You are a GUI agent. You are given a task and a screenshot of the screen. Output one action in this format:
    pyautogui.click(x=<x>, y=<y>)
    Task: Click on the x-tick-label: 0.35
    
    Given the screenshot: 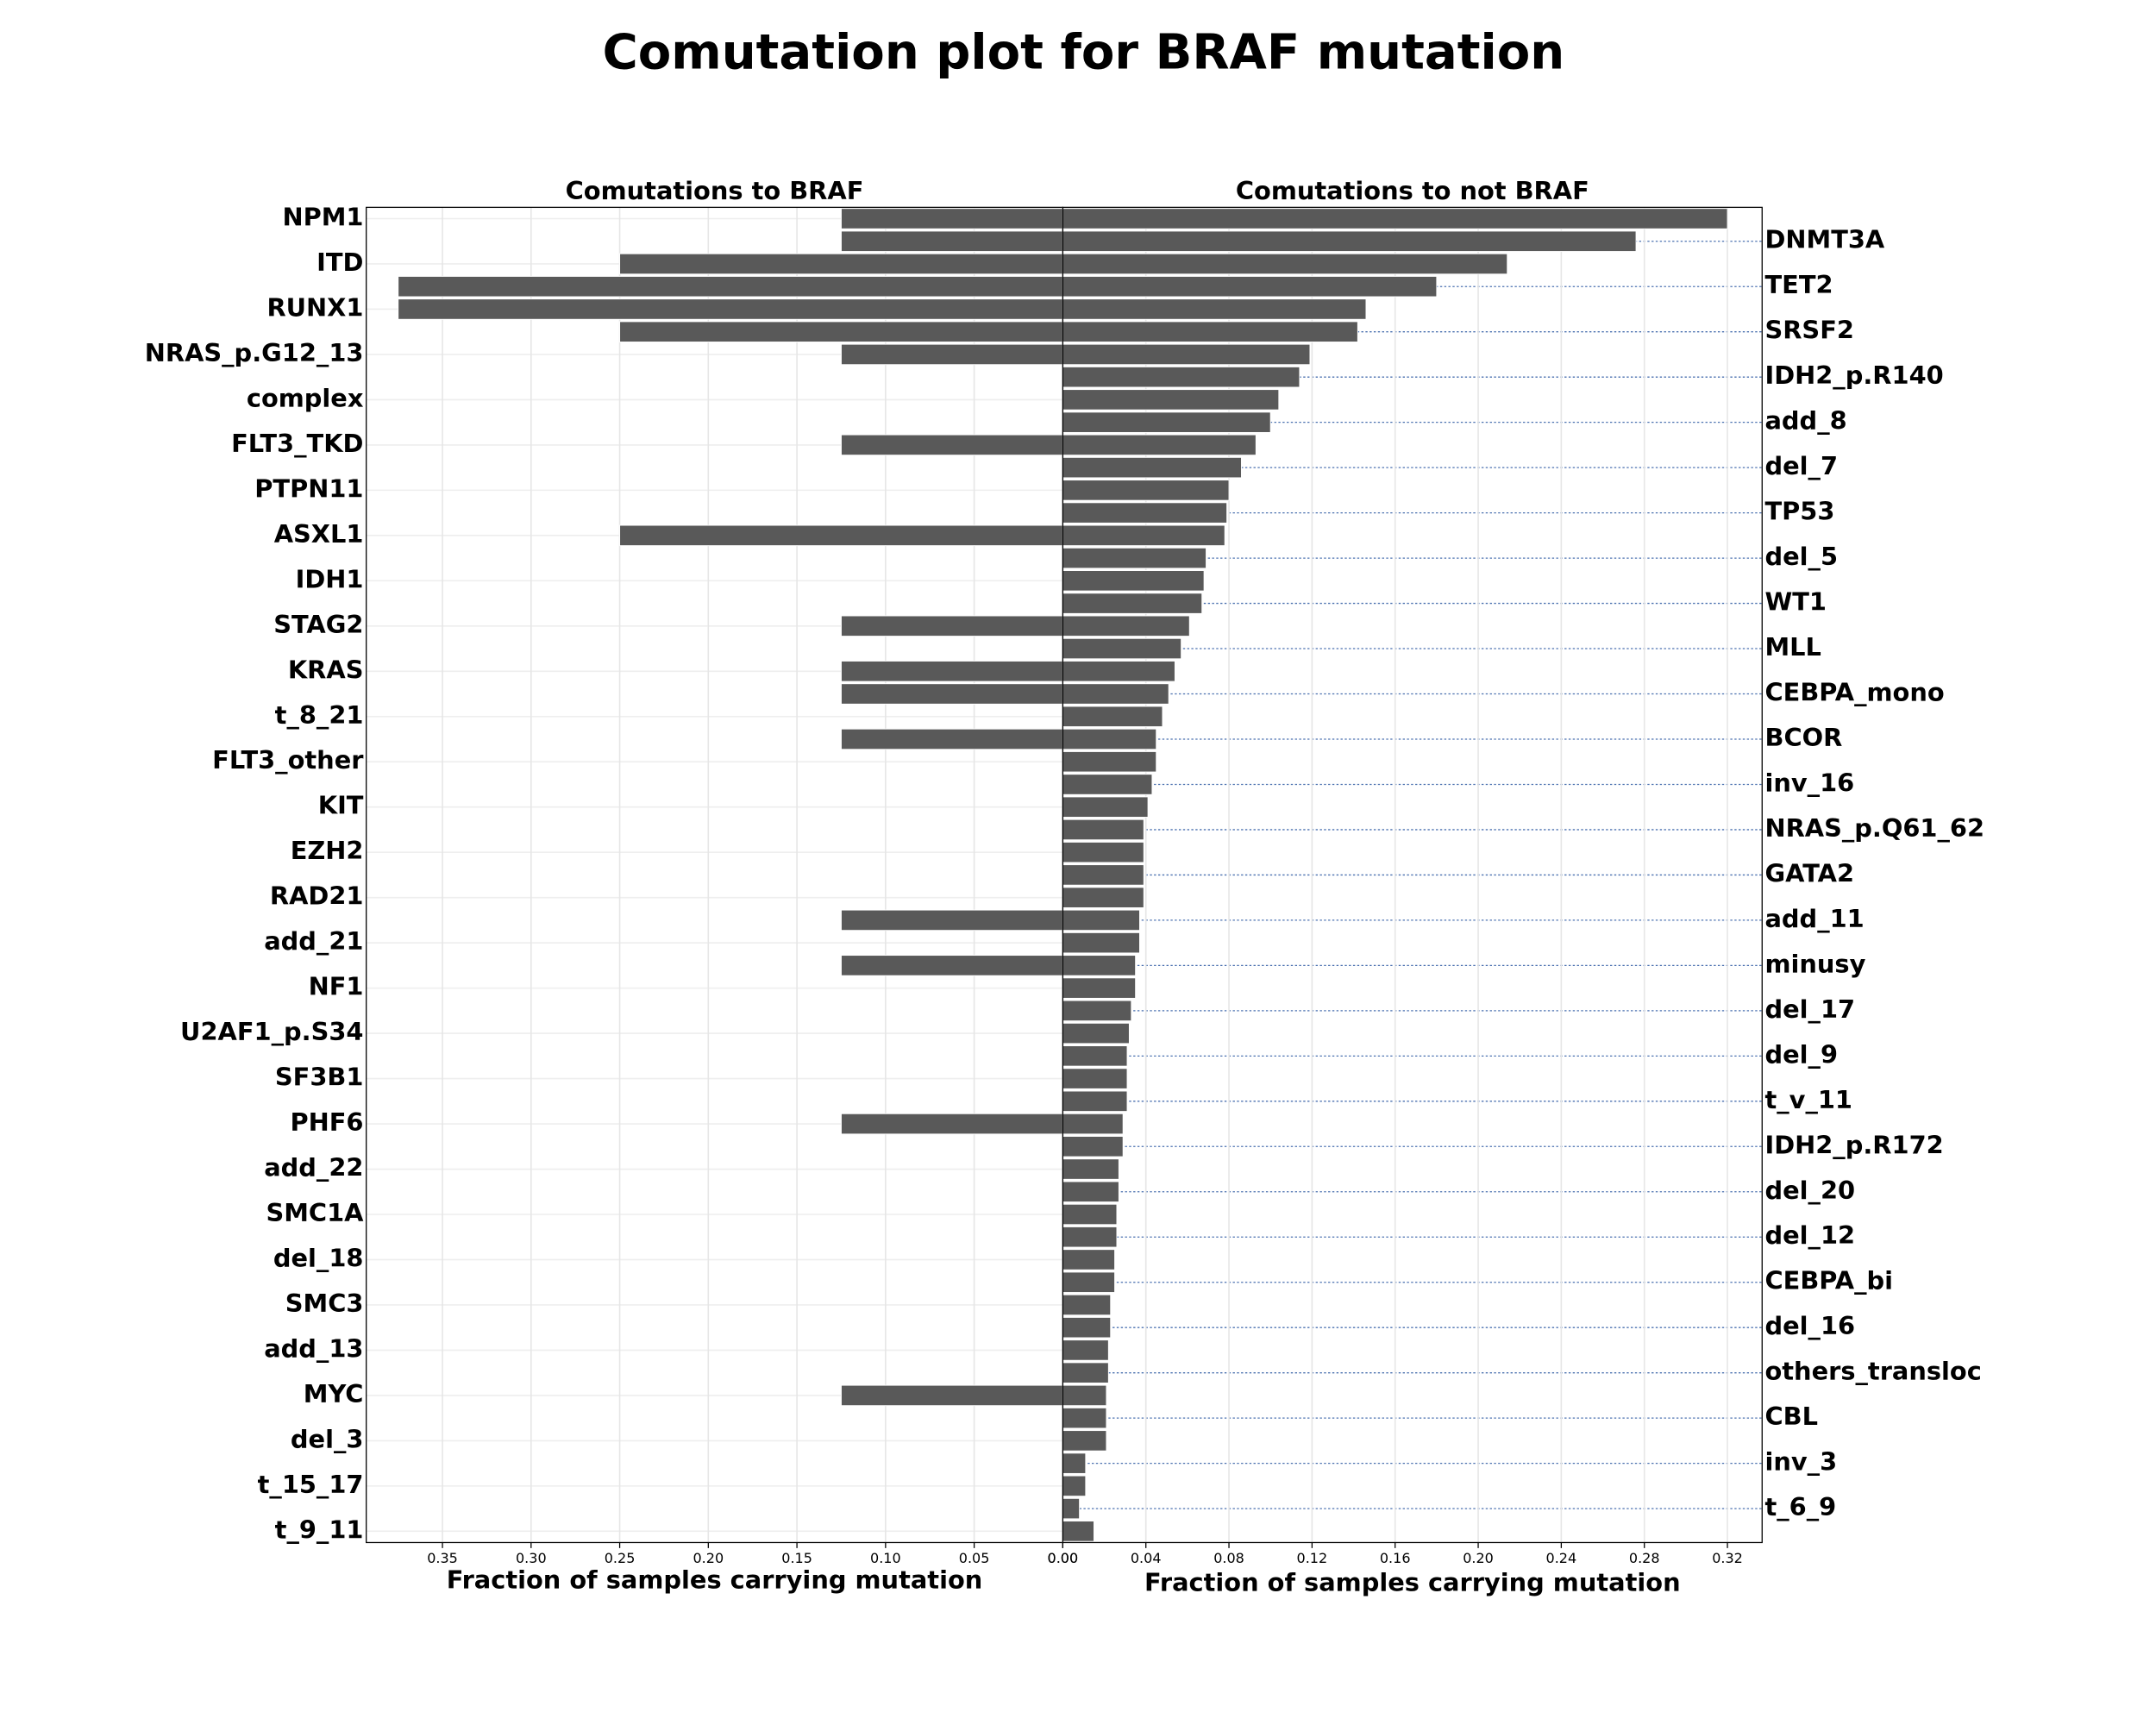 What is the action you would take?
    pyautogui.click(x=442, y=1558)
    